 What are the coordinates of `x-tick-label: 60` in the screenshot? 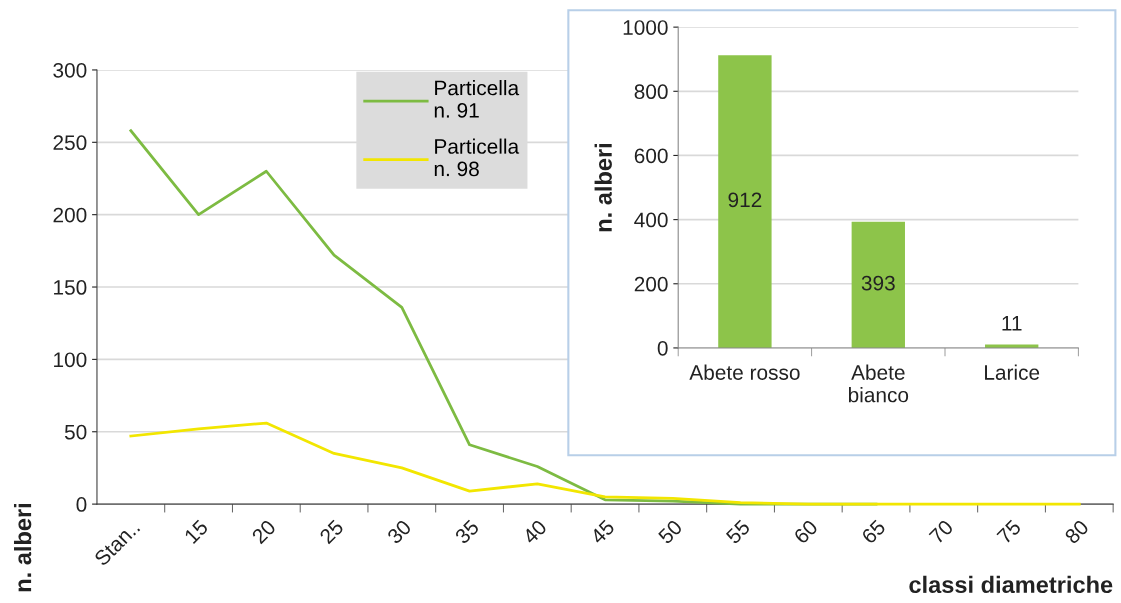 It's located at (806, 531).